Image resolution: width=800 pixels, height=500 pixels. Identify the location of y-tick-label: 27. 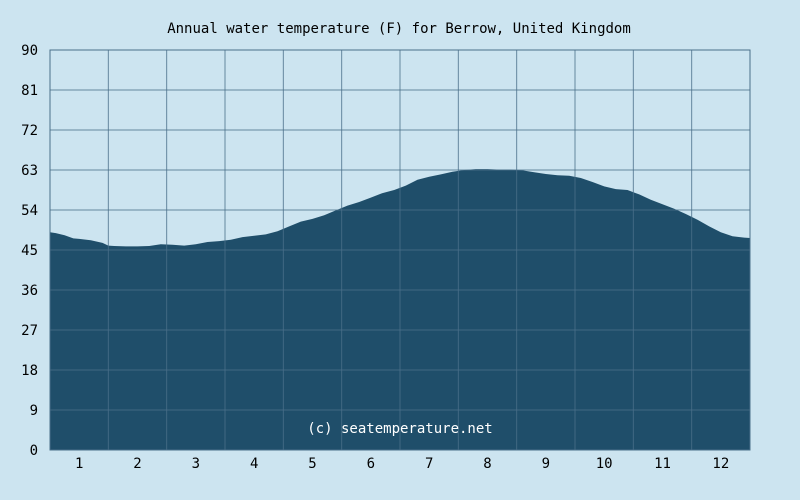
(29, 331).